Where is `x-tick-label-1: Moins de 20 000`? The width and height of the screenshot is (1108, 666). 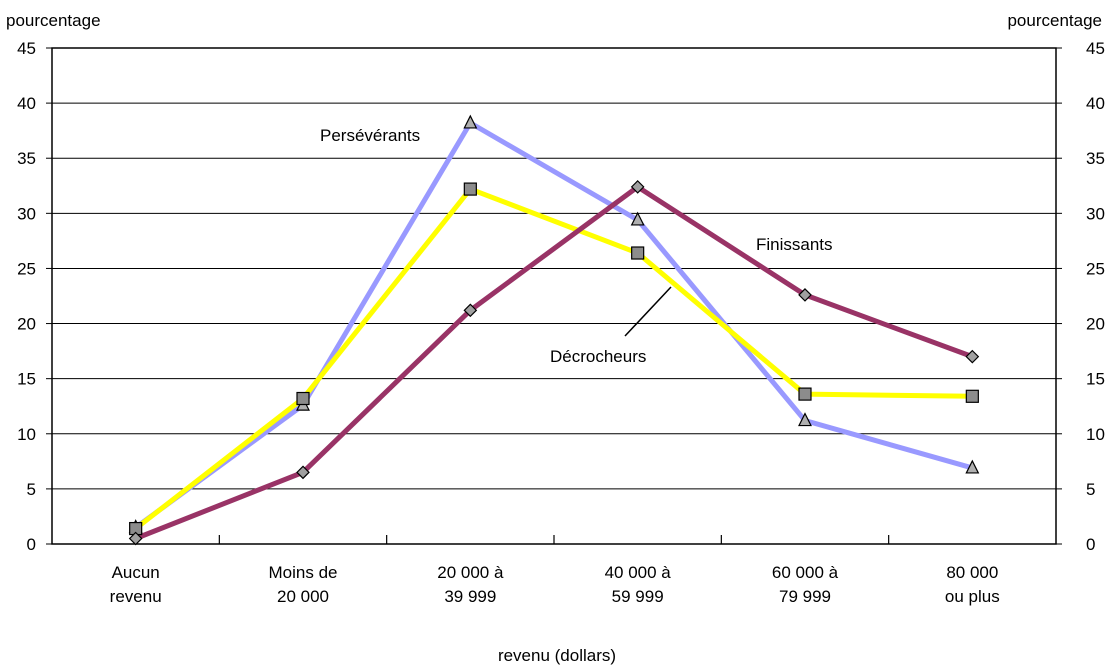 x-tick-label-1: Moins de 20 000 is located at coordinates (303, 584).